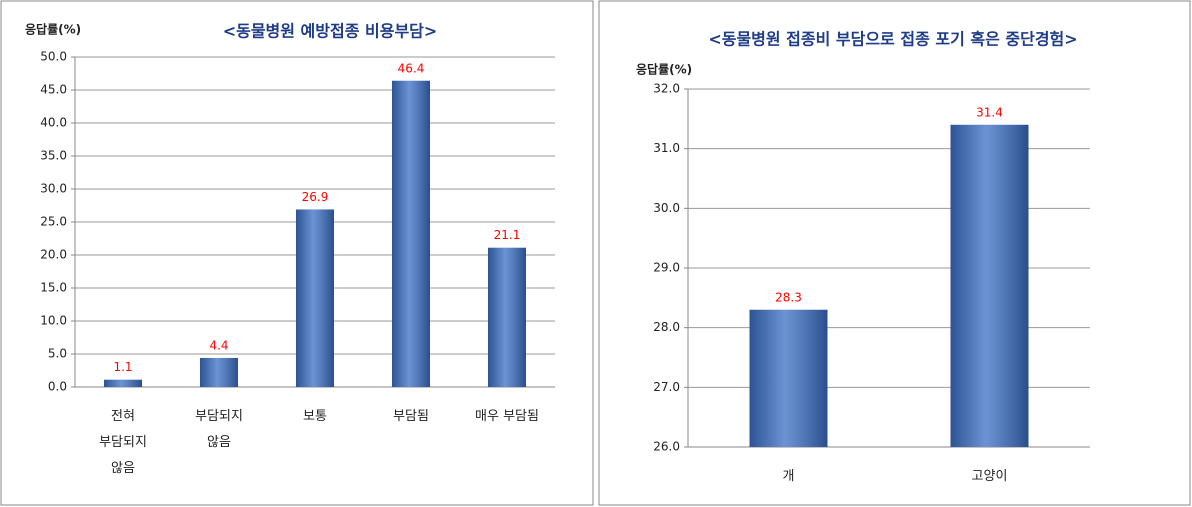 The height and width of the screenshot is (507, 1192). Describe the element at coordinates (892, 39) in the screenshot. I see `chart-title: <동물병원 접종비 부담으로 접종 포기 혹은 중단경험>` at that location.